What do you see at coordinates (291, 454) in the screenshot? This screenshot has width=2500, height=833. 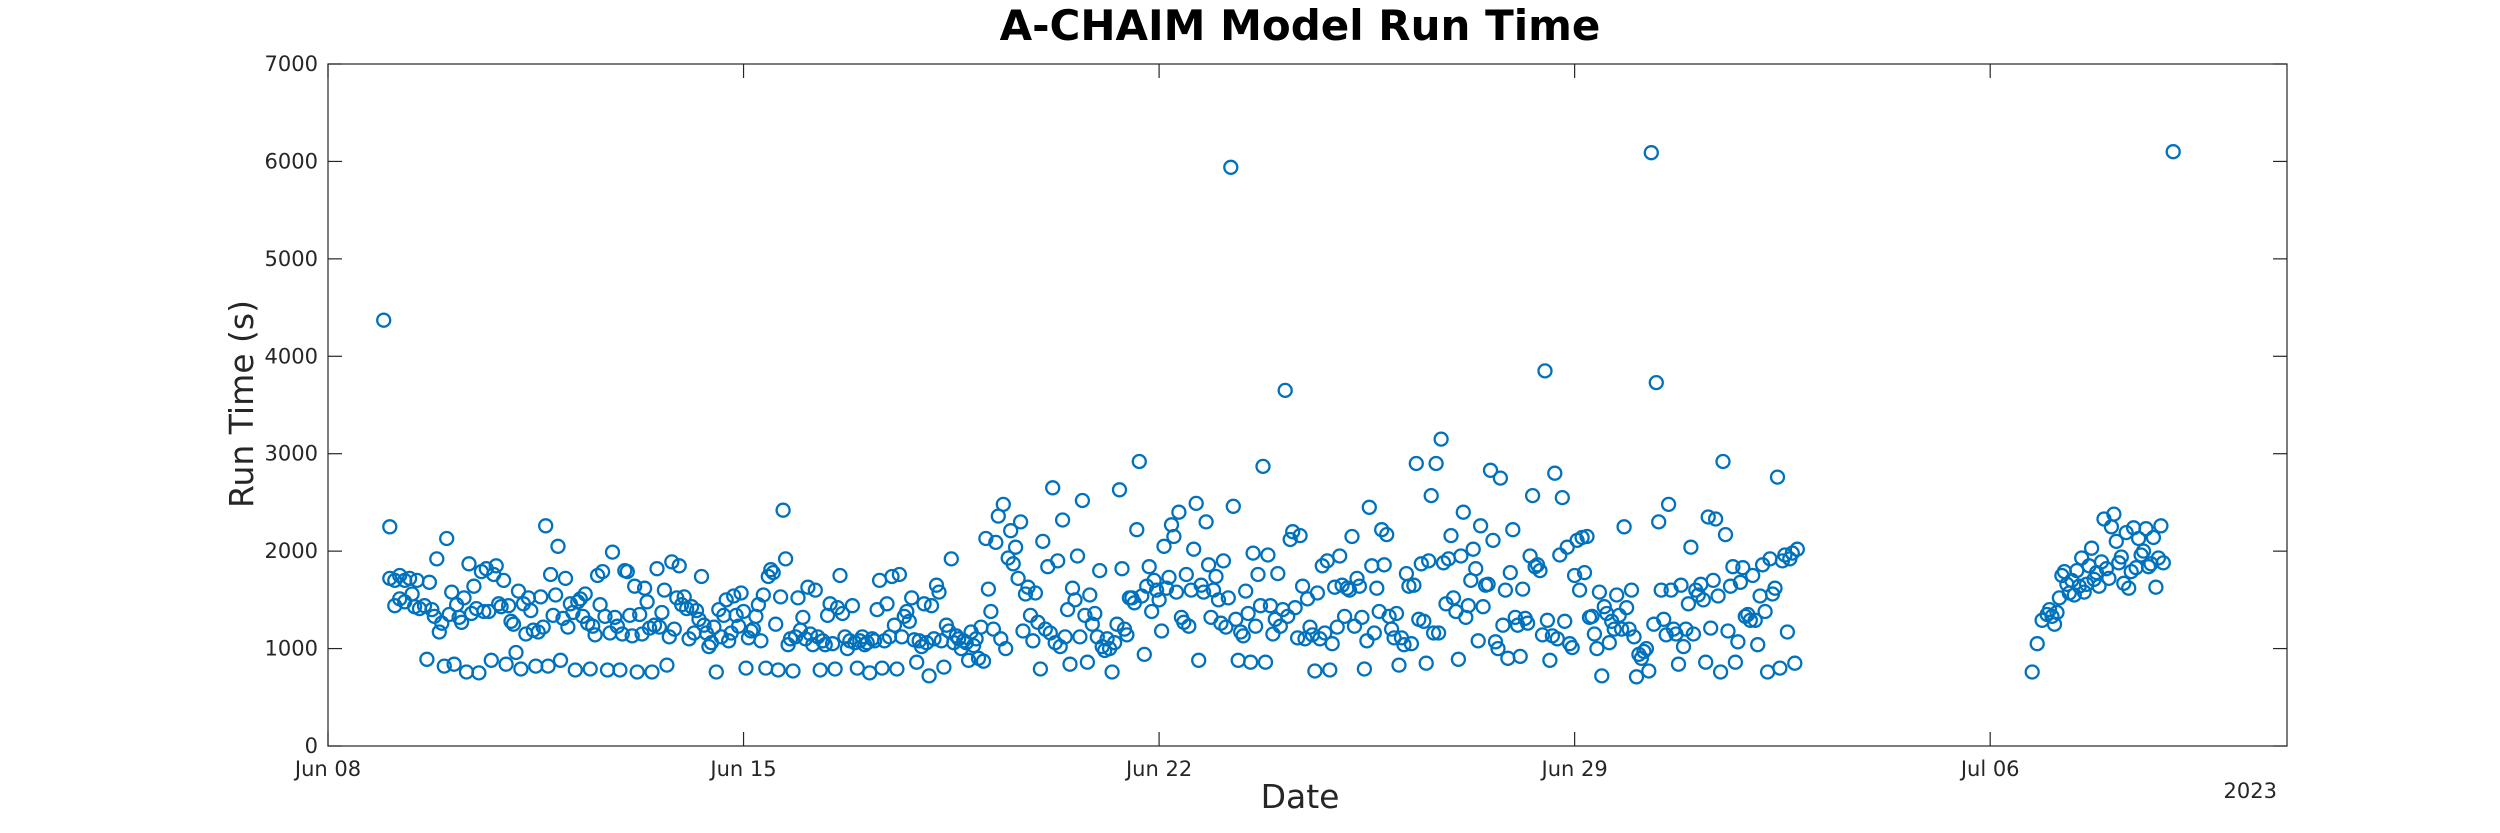 I see `y-tick-label: 3000` at bounding box center [291, 454].